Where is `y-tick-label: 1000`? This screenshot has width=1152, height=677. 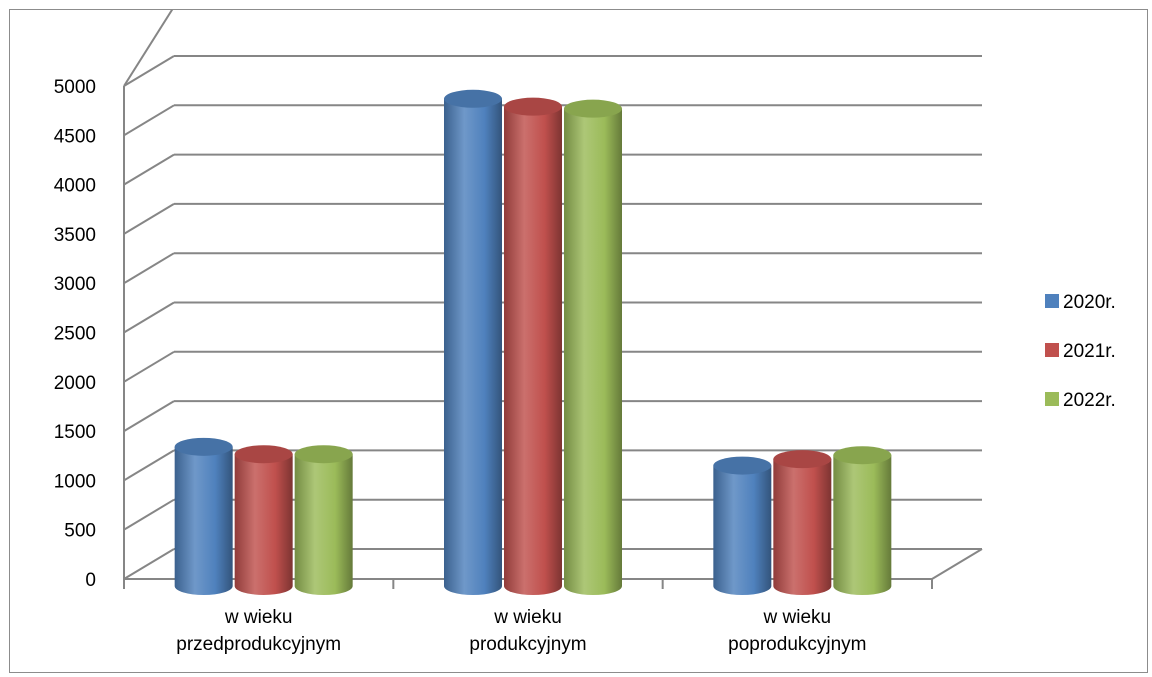
y-tick-label: 1000 is located at coordinates (75, 481).